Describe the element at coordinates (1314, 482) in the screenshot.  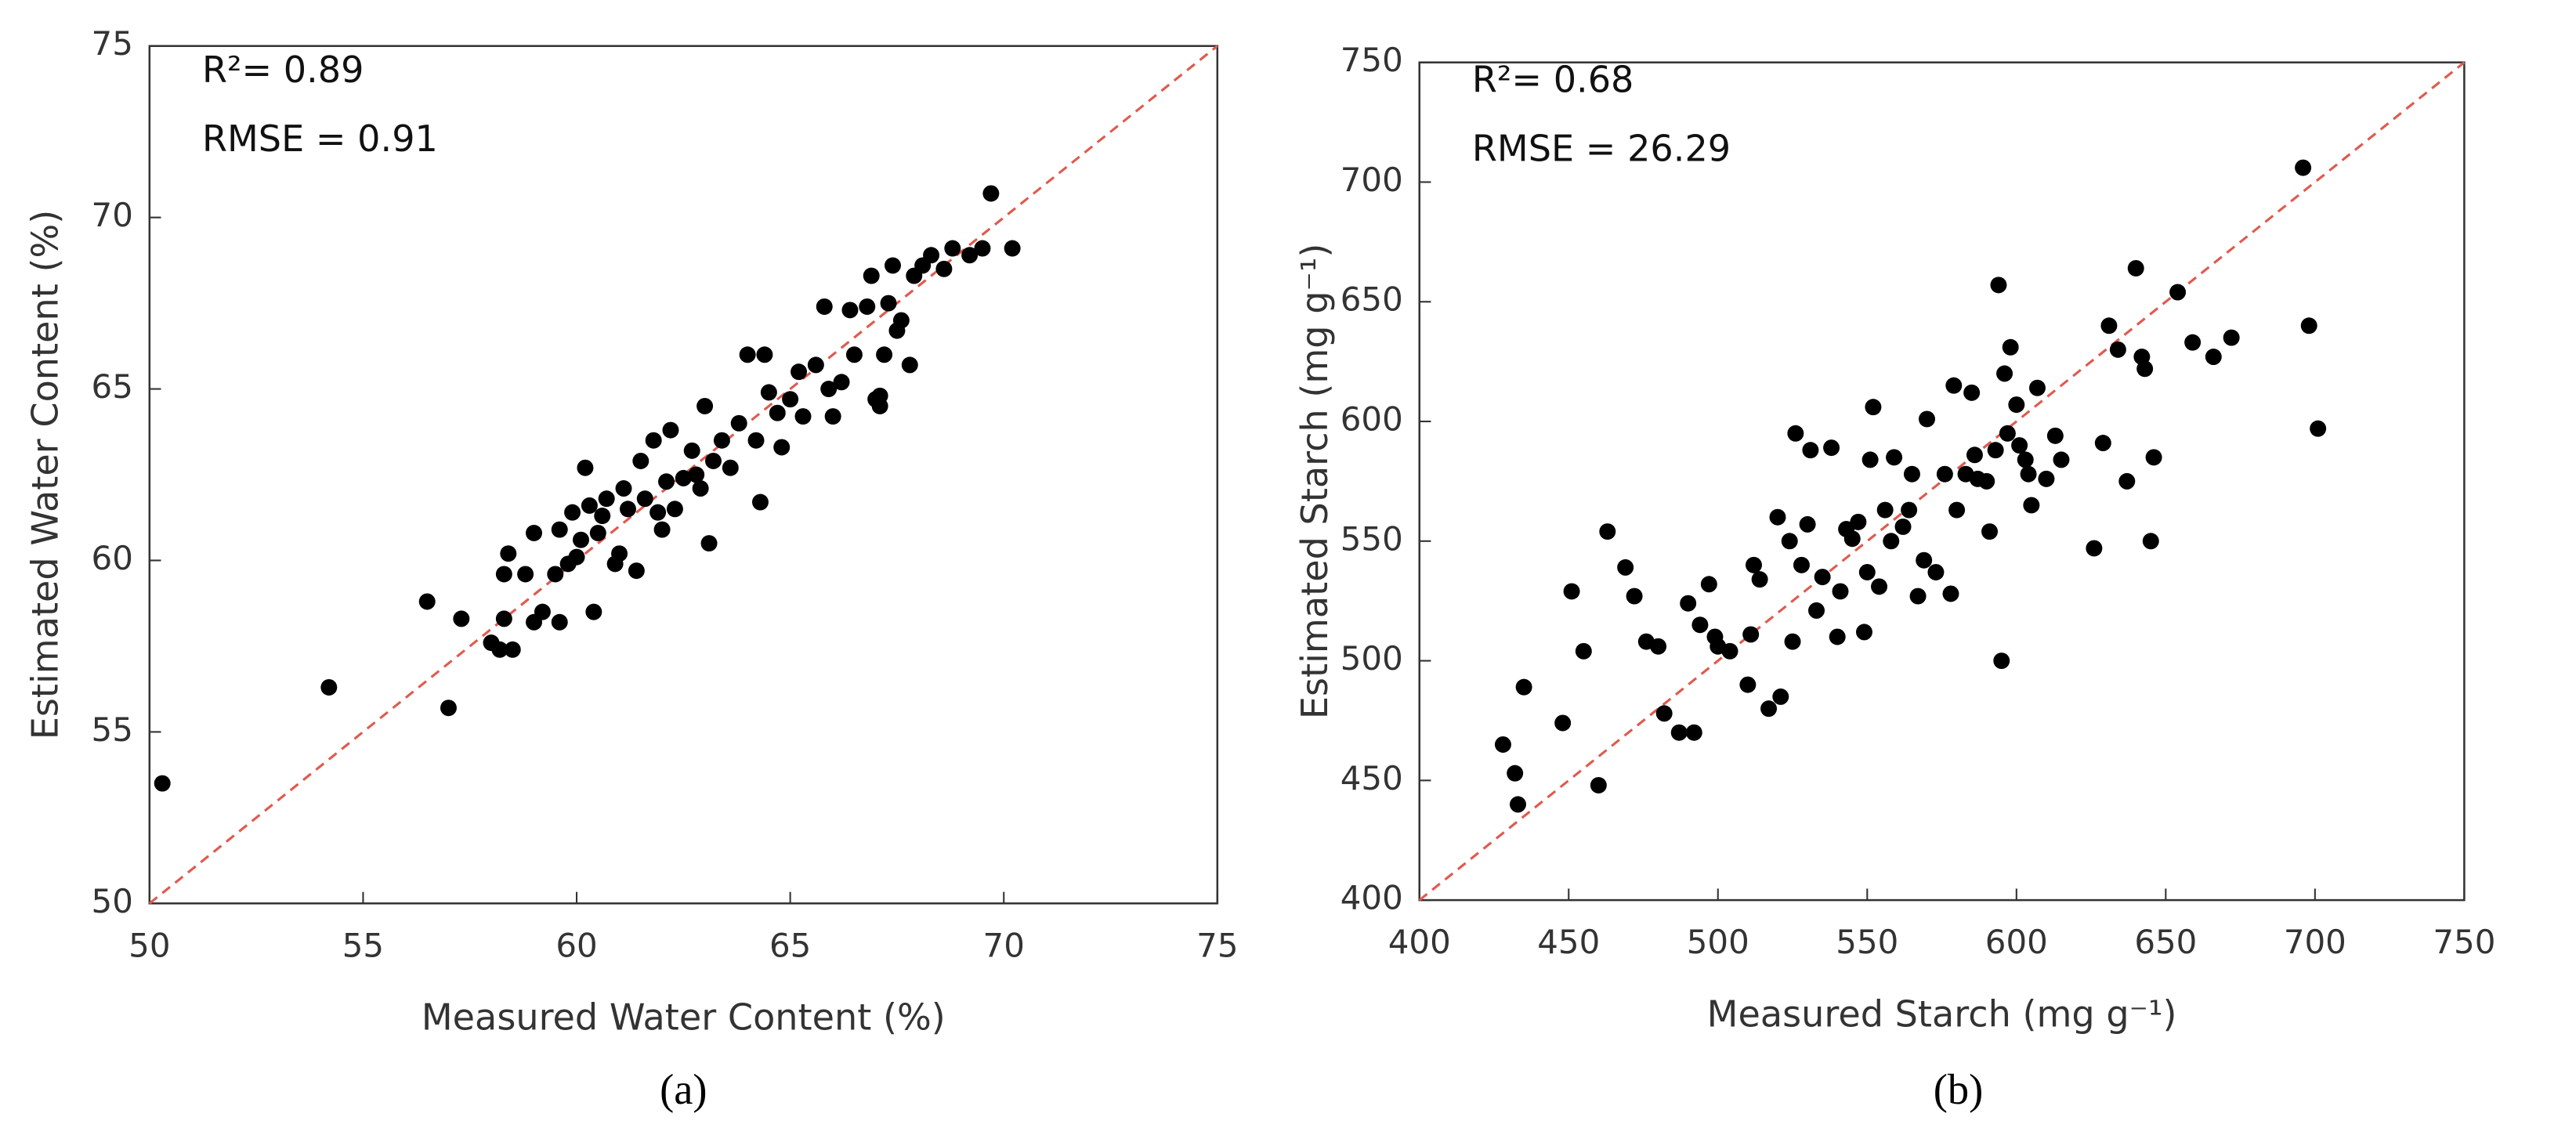
I see `y-axis-label: Estimated Starch (mg g⁻¹)` at that location.